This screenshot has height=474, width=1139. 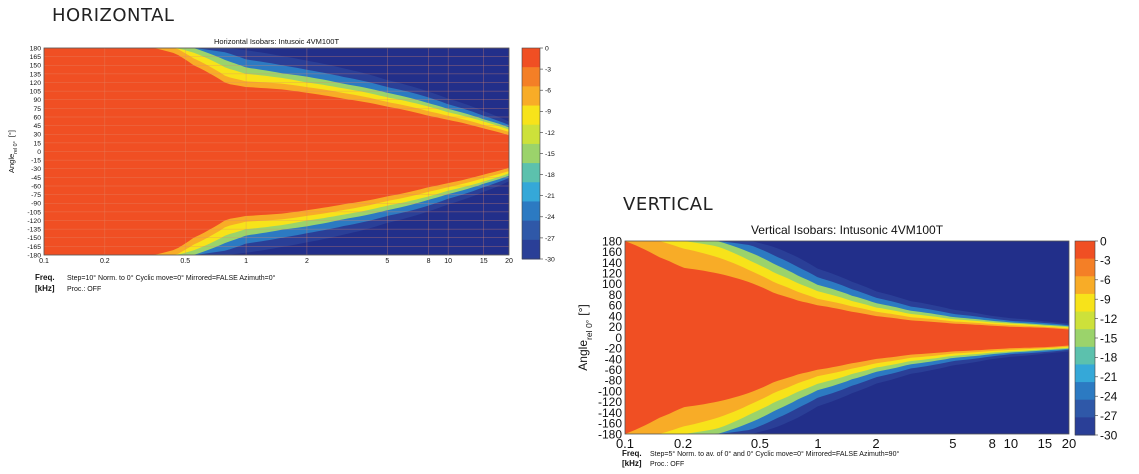 What do you see at coordinates (37, 126) in the screenshot?
I see `y-tick-label: 45` at bounding box center [37, 126].